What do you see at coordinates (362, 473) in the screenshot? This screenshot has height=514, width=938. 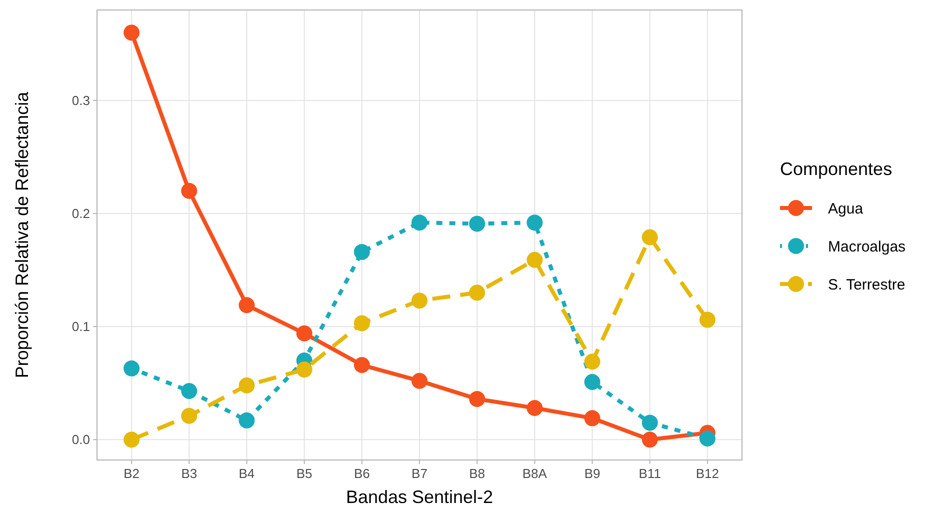 I see `x-tick-label: B6` at bounding box center [362, 473].